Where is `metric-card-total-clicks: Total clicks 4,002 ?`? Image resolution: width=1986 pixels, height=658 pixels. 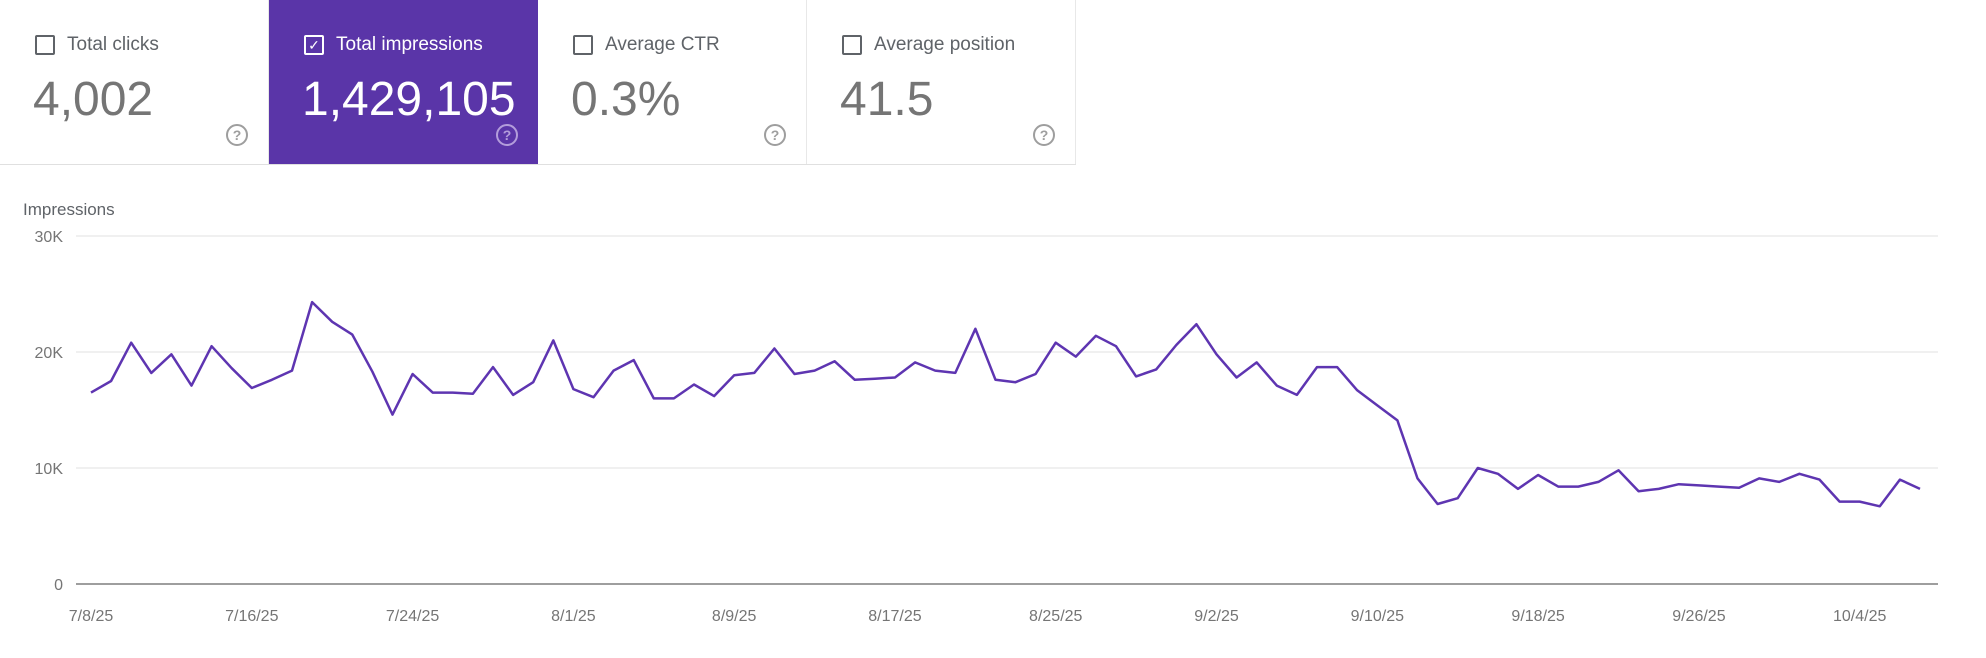 metric-card-total-clicks: Total clicks 4,002 ? is located at coordinates (134, 82).